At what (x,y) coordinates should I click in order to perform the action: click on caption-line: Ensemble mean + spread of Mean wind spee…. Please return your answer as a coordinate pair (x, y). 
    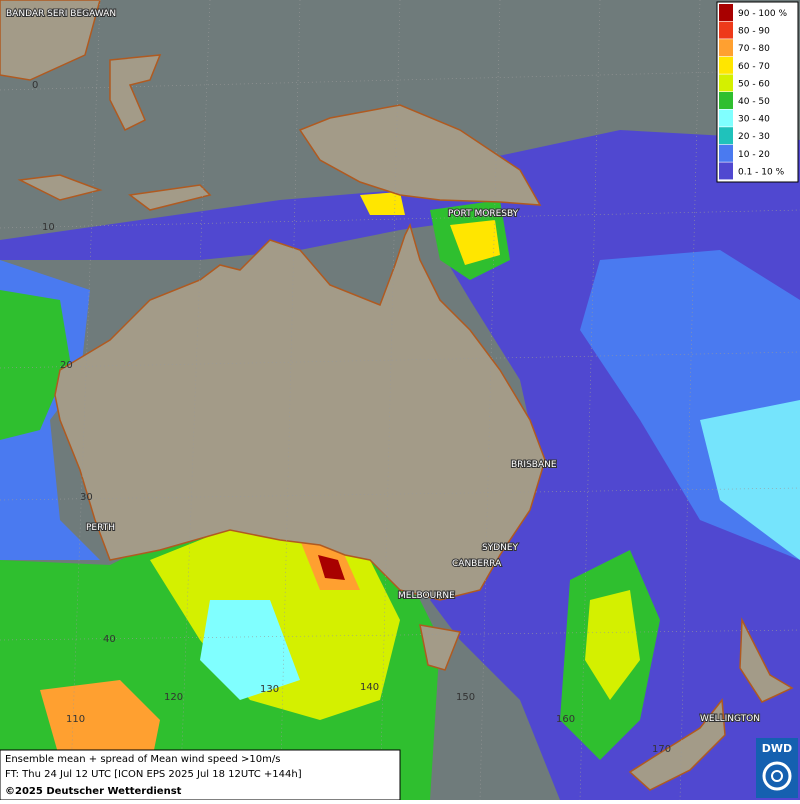
    Looking at the image, I should click on (142, 759).